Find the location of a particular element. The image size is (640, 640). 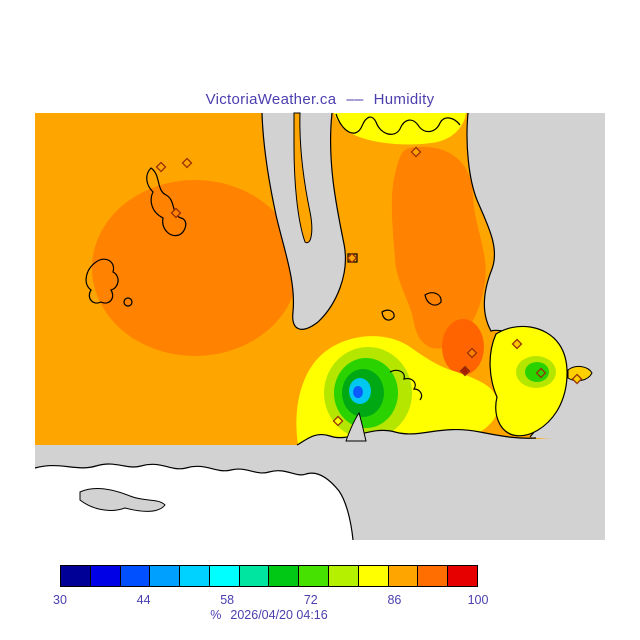

map-timestamp: 2026/04/20 04:16 is located at coordinates (279, 615).